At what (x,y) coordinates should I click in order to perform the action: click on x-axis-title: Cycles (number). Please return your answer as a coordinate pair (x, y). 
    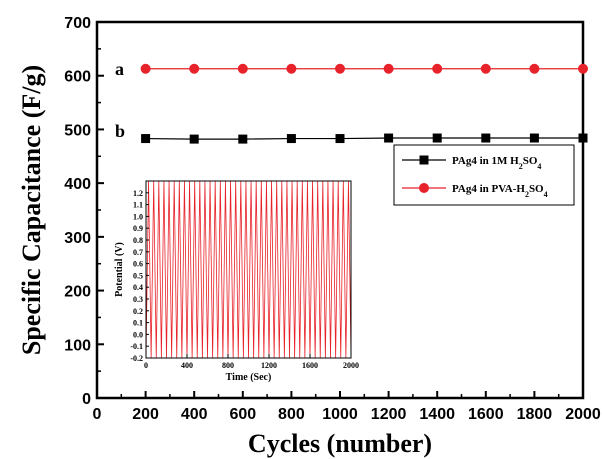
    Looking at the image, I should click on (340, 443).